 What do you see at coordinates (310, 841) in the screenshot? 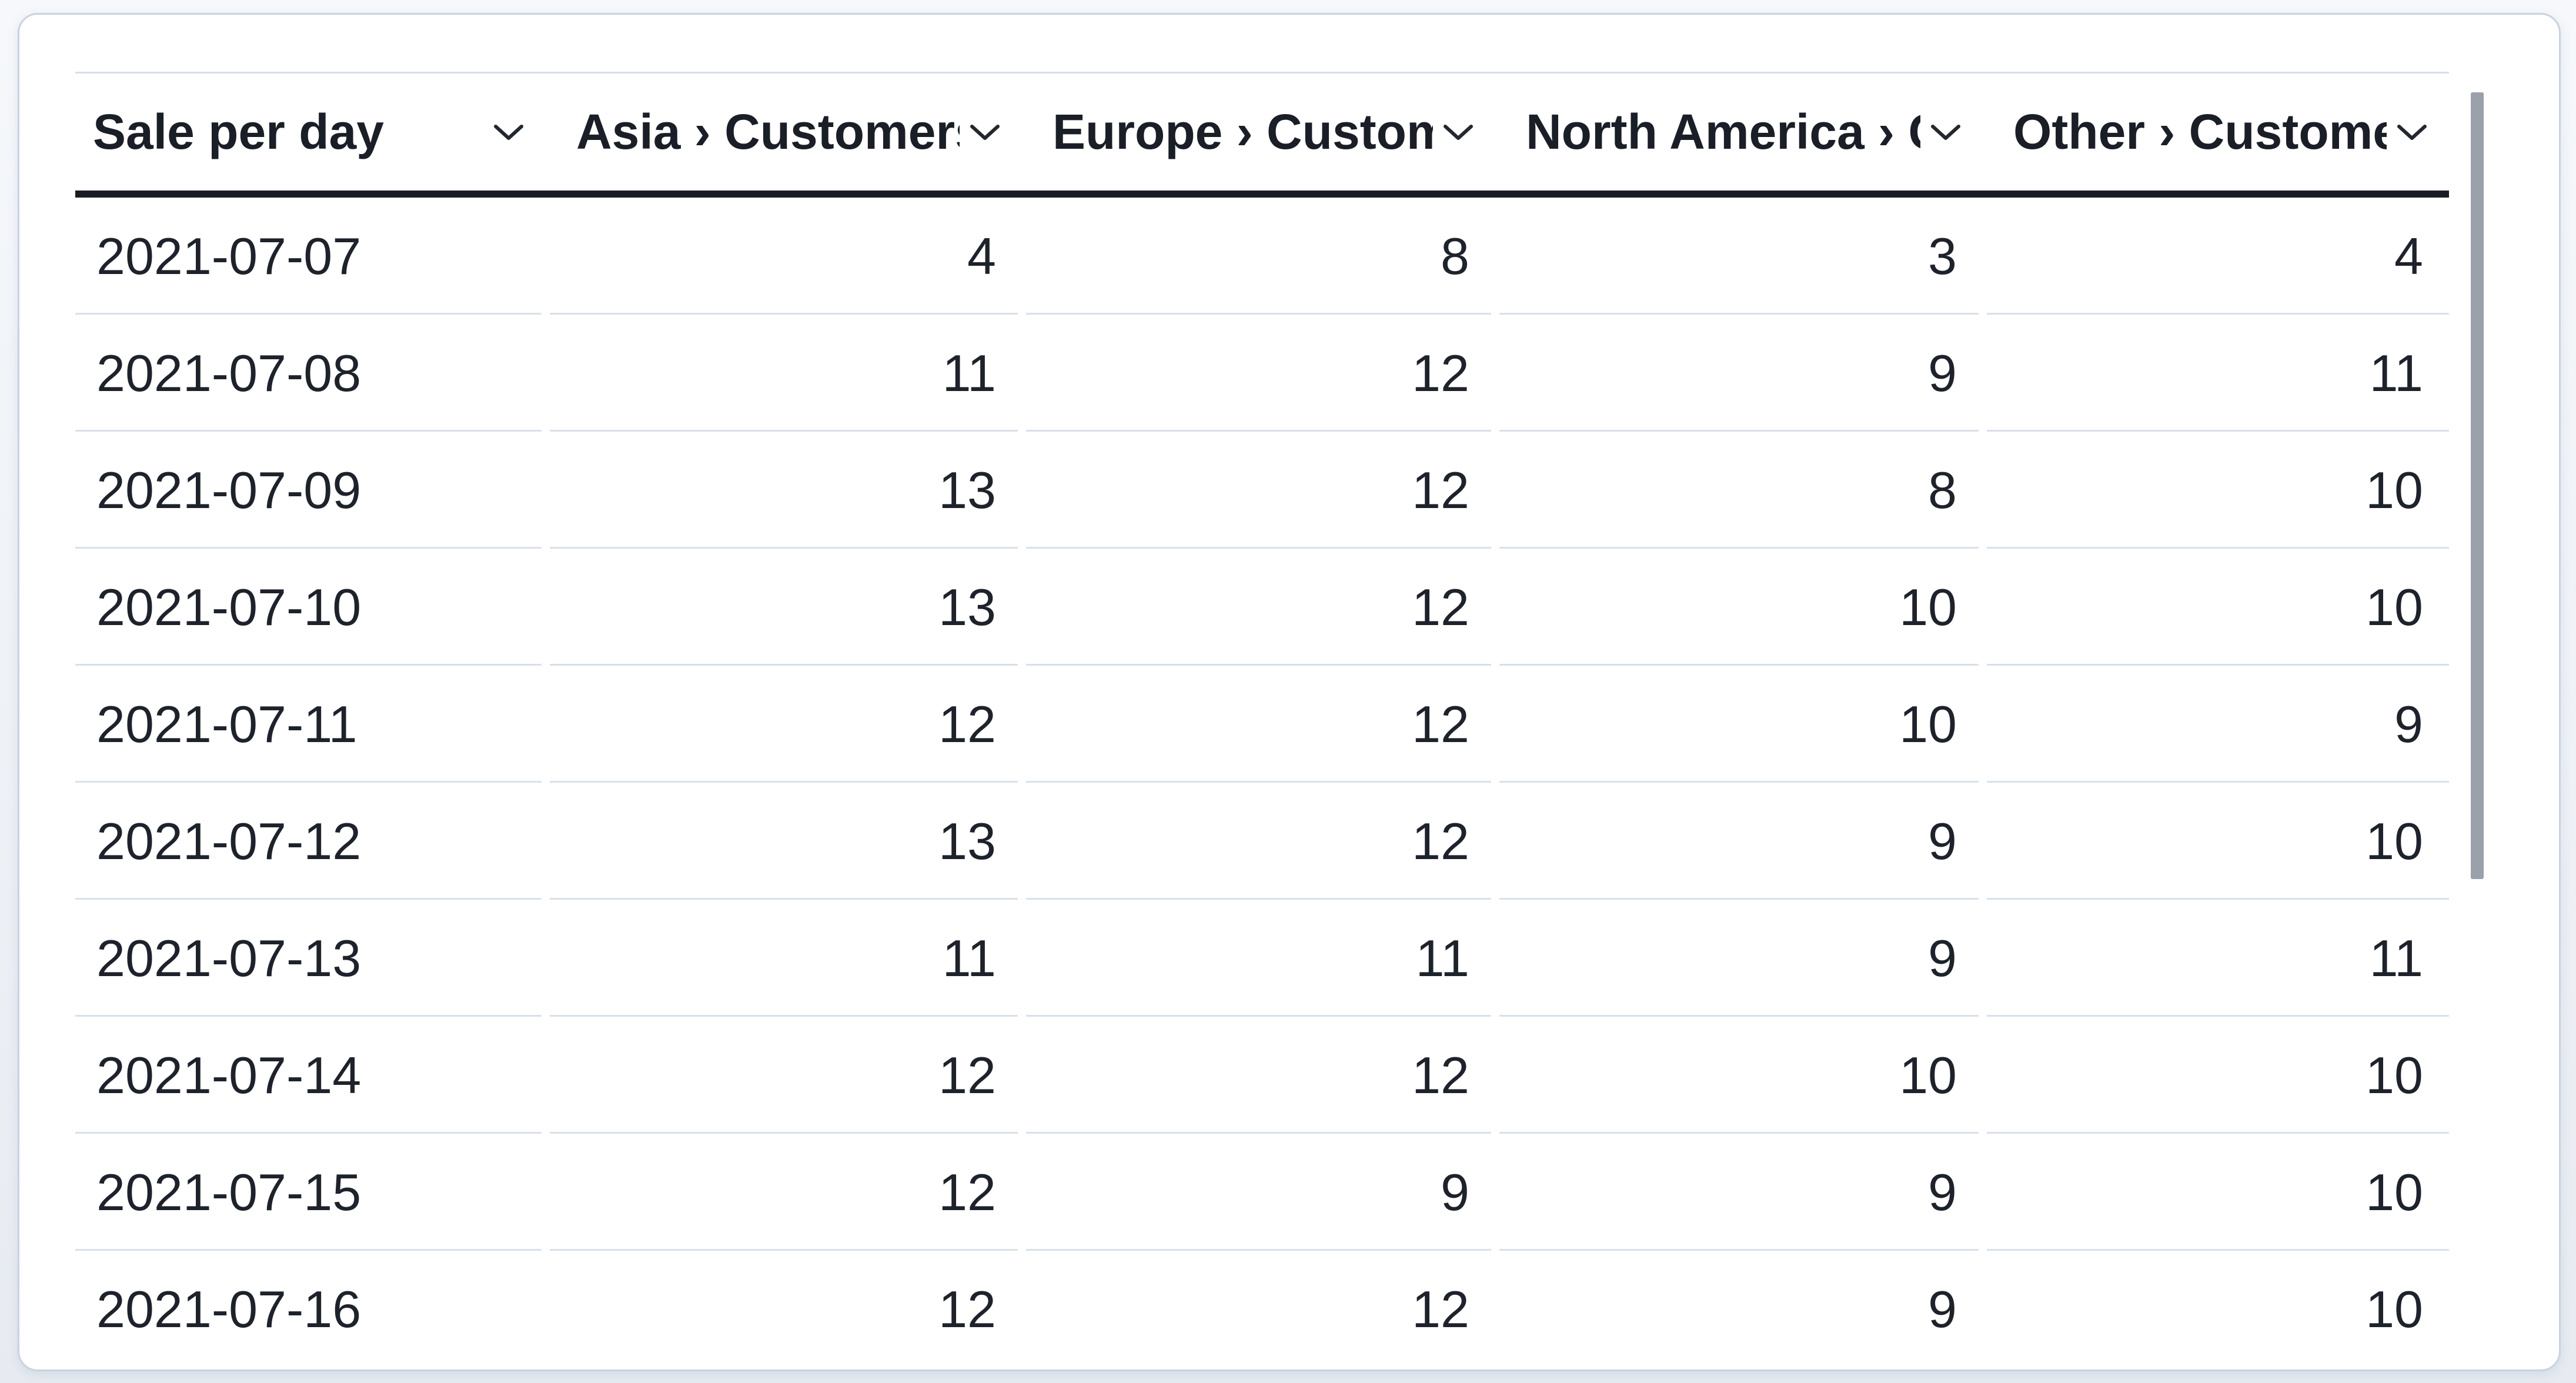
I see `date-cell: 2021-07-12` at bounding box center [310, 841].